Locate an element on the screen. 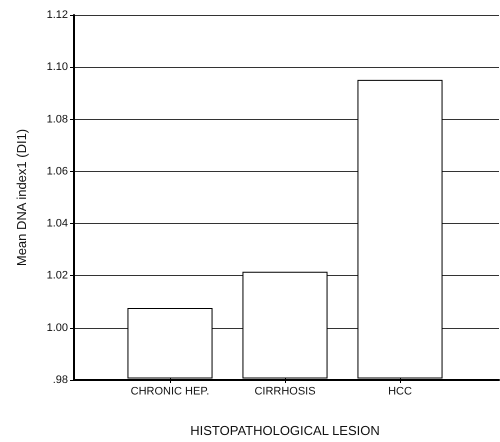 This screenshot has width=500, height=442. x-axis-title: HISTOPATHOLOGICAL LESION is located at coordinates (285, 430).